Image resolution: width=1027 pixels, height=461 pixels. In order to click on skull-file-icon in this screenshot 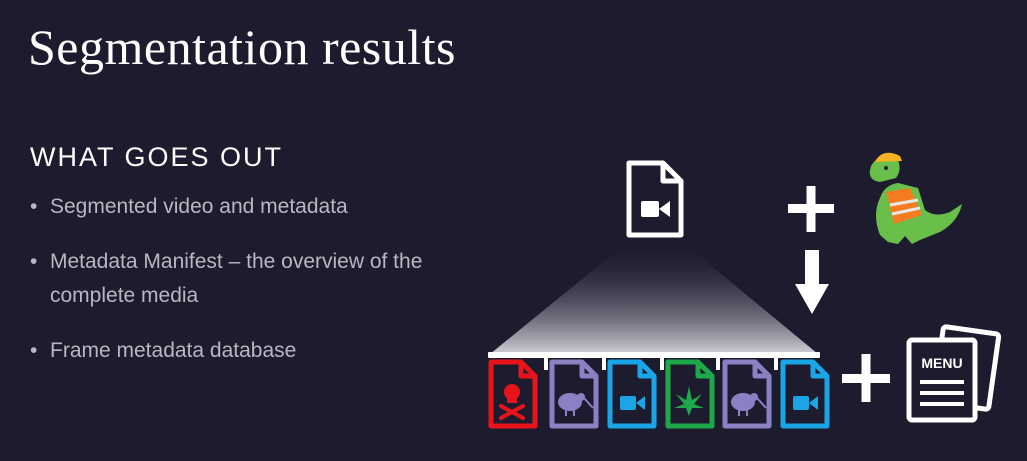, I will do `click(513, 394)`.